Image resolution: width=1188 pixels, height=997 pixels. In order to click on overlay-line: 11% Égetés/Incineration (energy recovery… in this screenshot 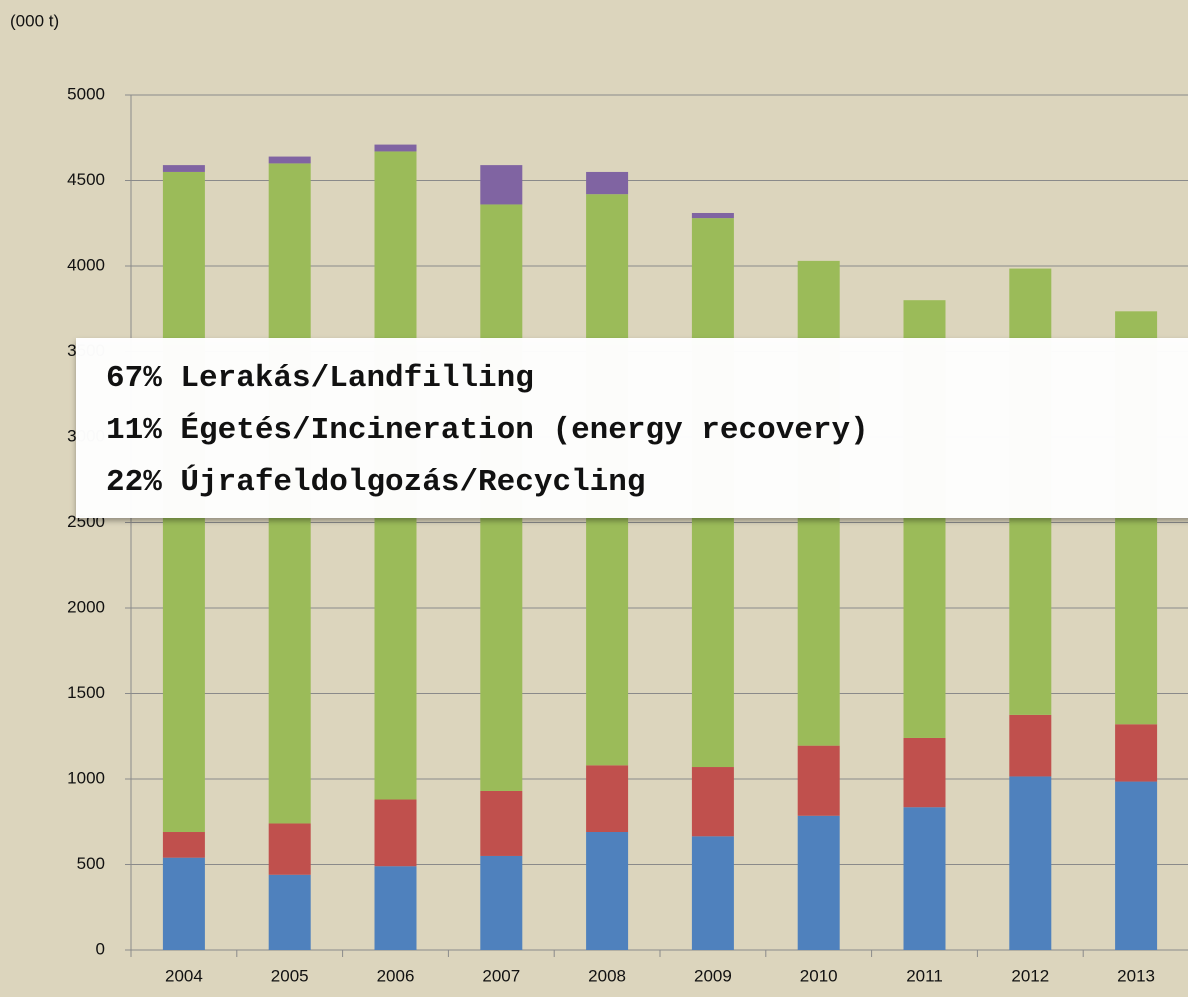, I will do `click(487, 429)`.